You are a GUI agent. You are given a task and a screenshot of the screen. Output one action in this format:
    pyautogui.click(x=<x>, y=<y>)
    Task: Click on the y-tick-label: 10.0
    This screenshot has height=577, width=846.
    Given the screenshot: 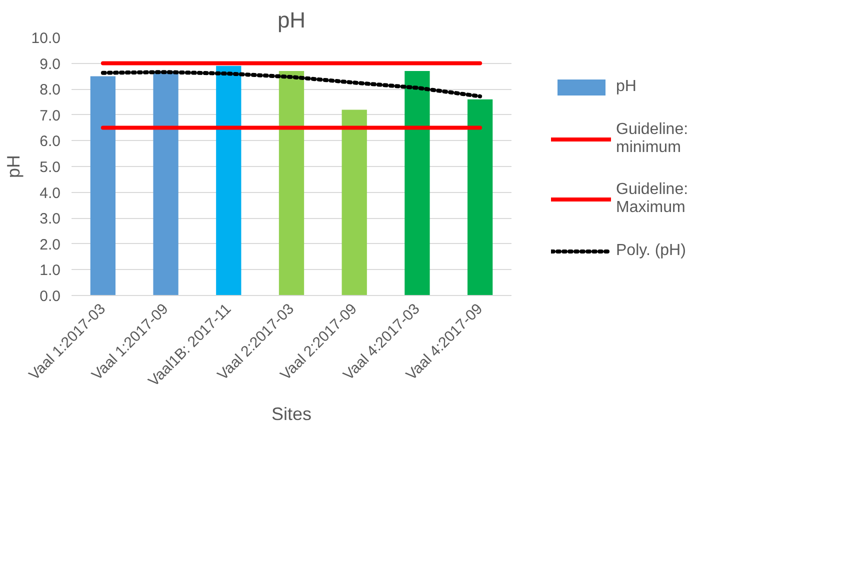 What is the action you would take?
    pyautogui.click(x=46, y=38)
    